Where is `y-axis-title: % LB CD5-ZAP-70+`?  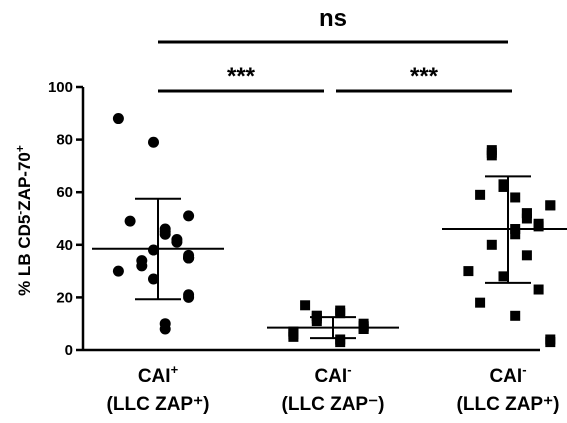 y-axis-title: % LB CD5-ZAP-70+ is located at coordinates (23, 220).